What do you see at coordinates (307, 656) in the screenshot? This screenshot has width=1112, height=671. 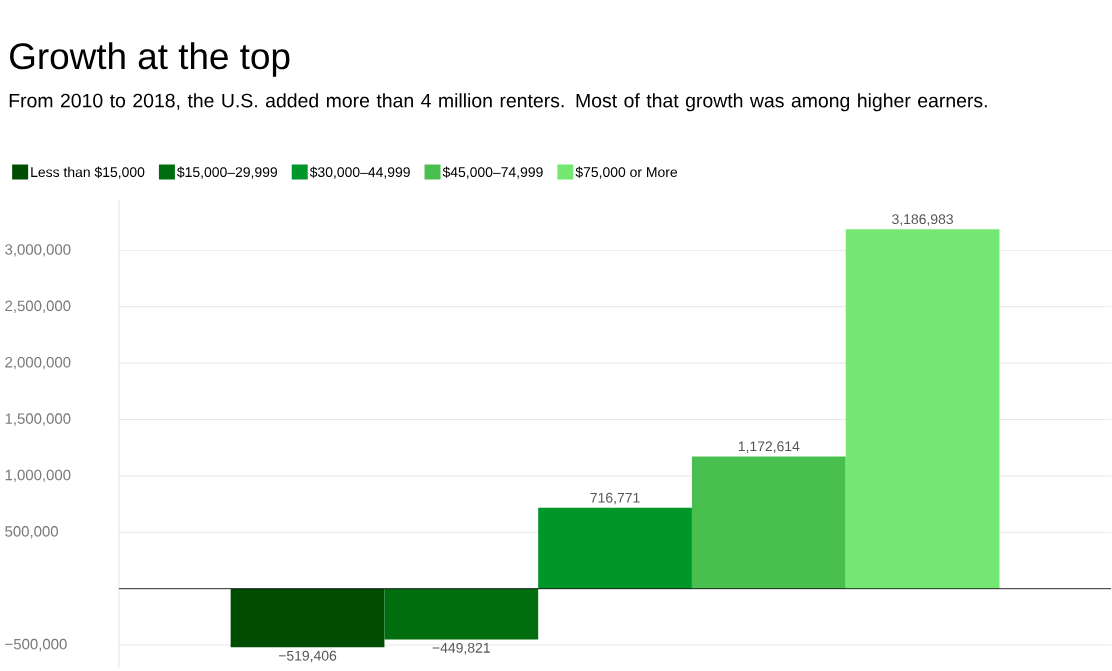 I see `data-label: −519,406` at bounding box center [307, 656].